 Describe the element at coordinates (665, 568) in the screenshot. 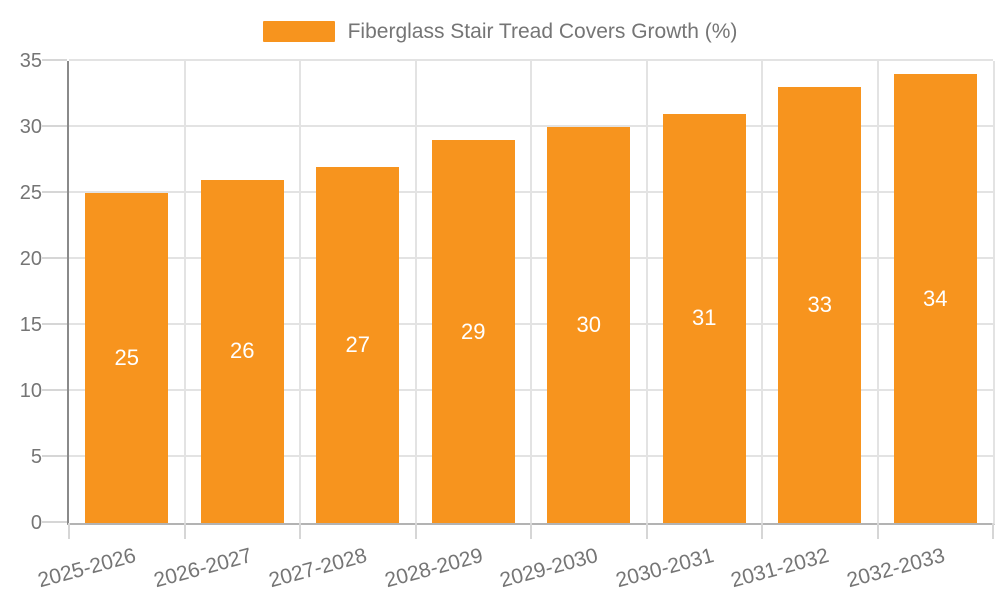

I see `x-axis-label: 2030-2031` at that location.